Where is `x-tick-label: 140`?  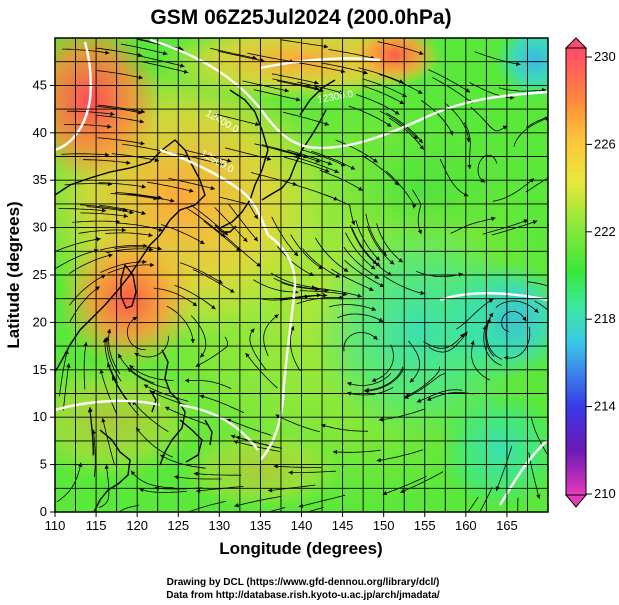
x-tick-label: 140 is located at coordinates (302, 525).